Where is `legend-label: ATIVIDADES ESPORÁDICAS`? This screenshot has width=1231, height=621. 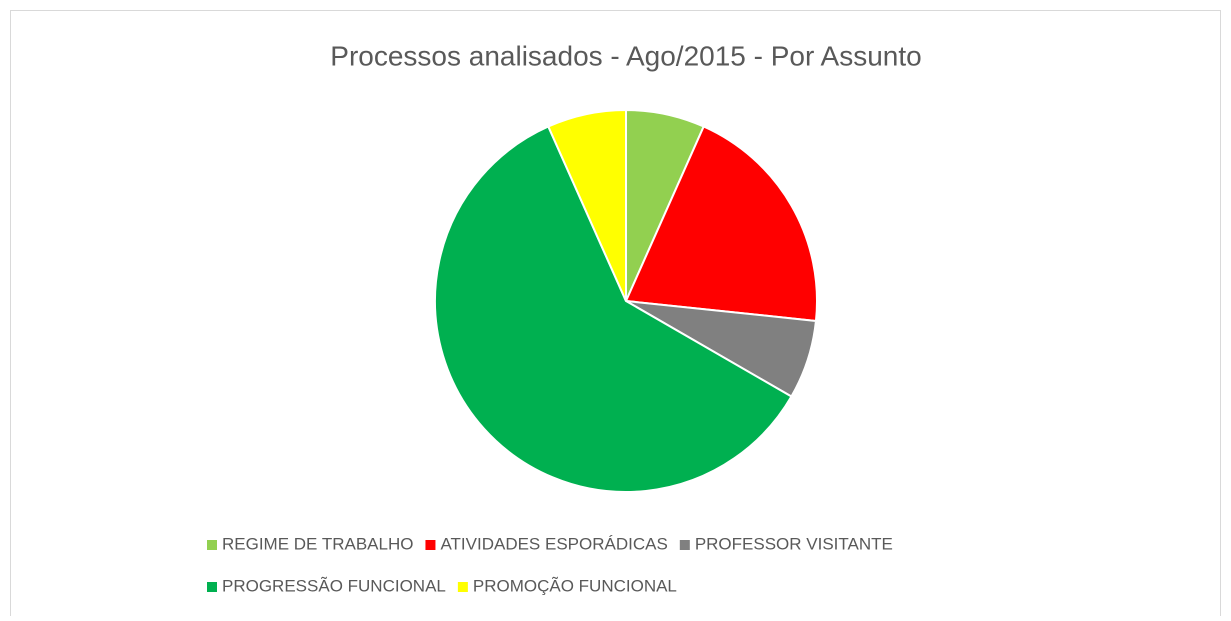 legend-label: ATIVIDADES ESPORÁDICAS is located at coordinates (553, 543).